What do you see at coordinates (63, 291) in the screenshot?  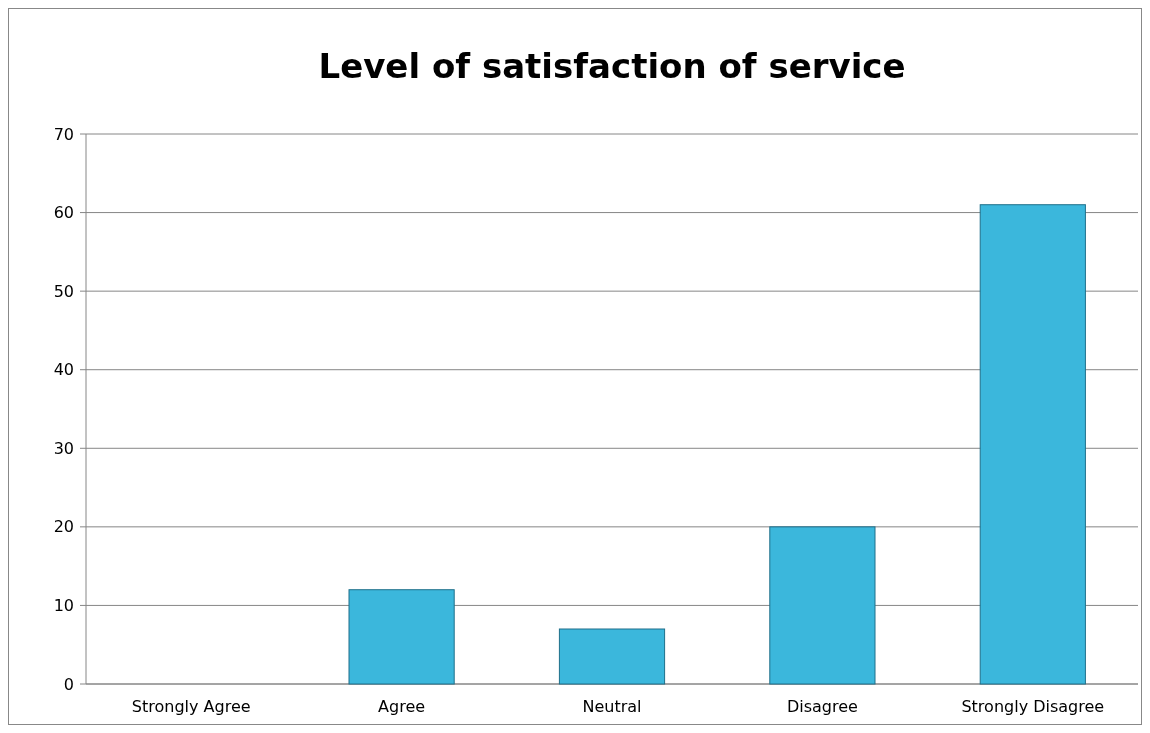 I see `y-tick-label: 50` at bounding box center [63, 291].